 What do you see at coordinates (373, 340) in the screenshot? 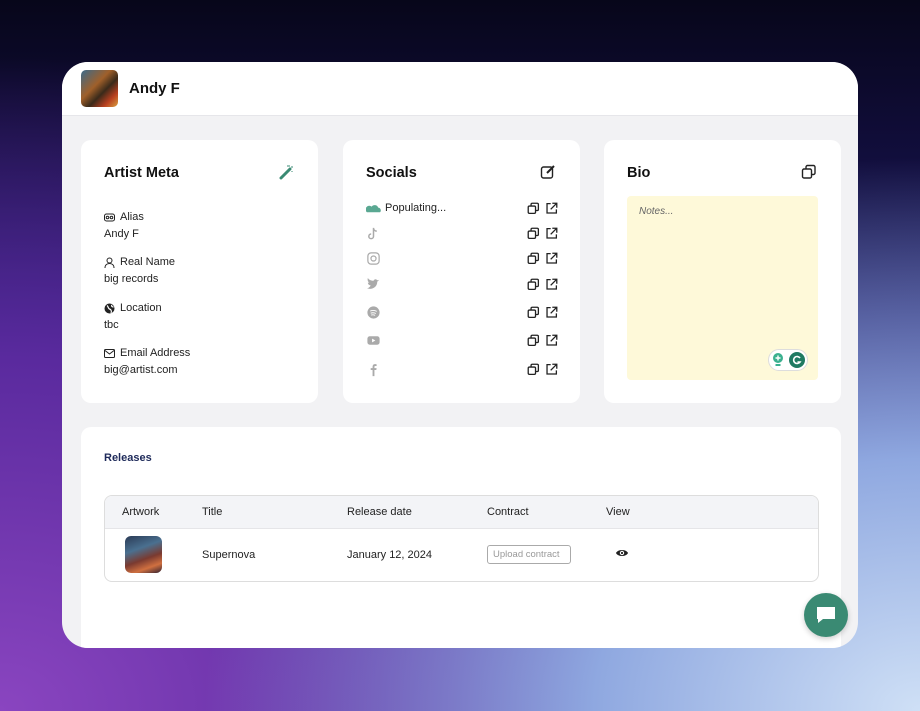
I see `youtube-icon` at bounding box center [373, 340].